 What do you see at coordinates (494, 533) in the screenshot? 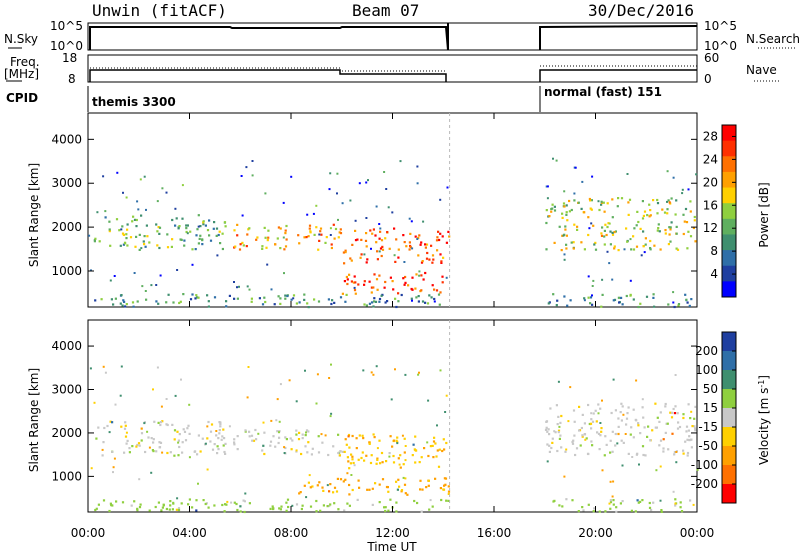
I see `x-tick-label: 16:00` at bounding box center [494, 533].